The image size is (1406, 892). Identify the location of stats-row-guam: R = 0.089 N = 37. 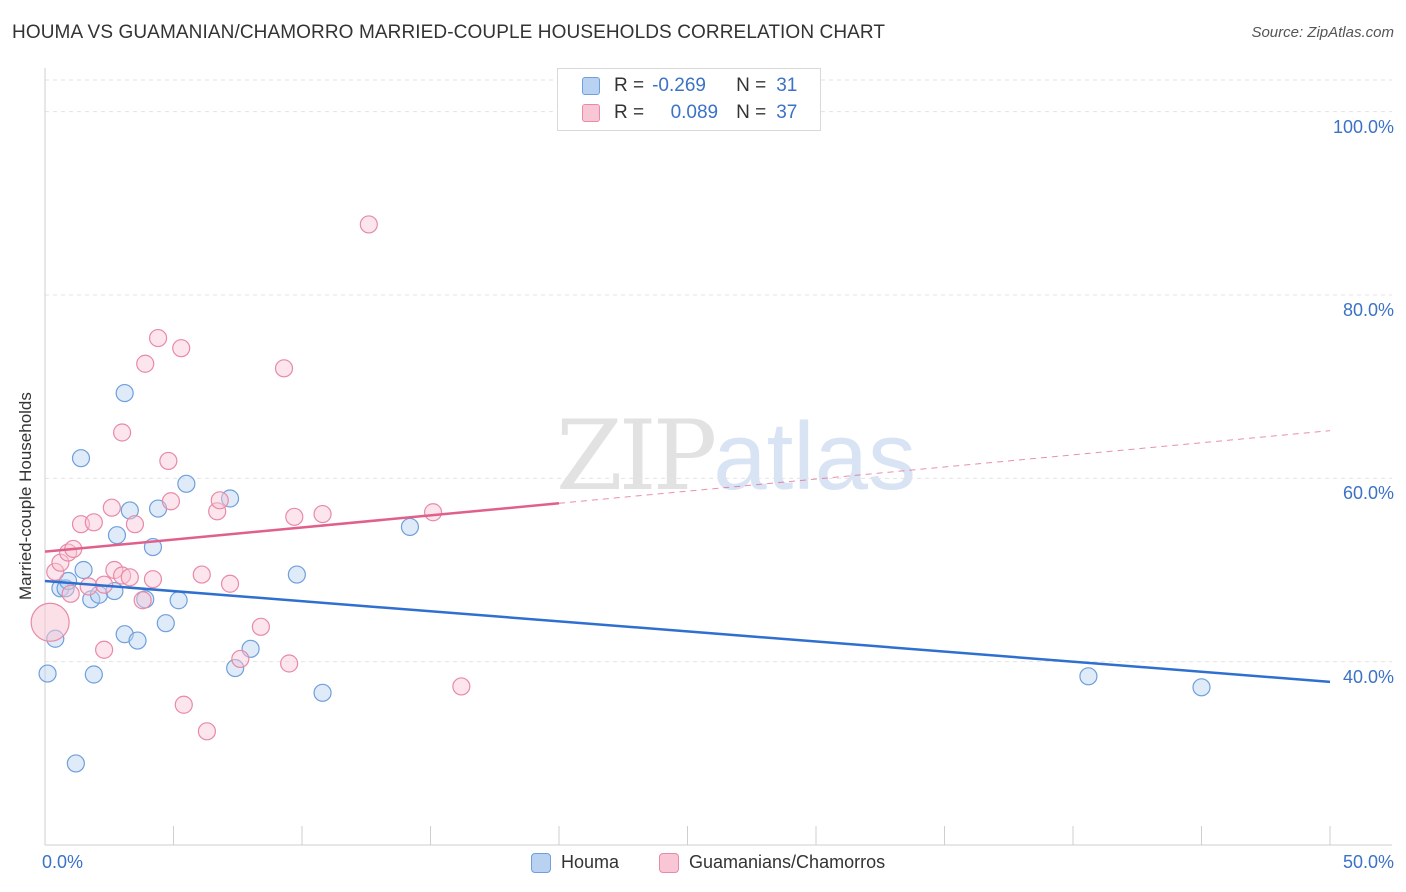
(689, 113).